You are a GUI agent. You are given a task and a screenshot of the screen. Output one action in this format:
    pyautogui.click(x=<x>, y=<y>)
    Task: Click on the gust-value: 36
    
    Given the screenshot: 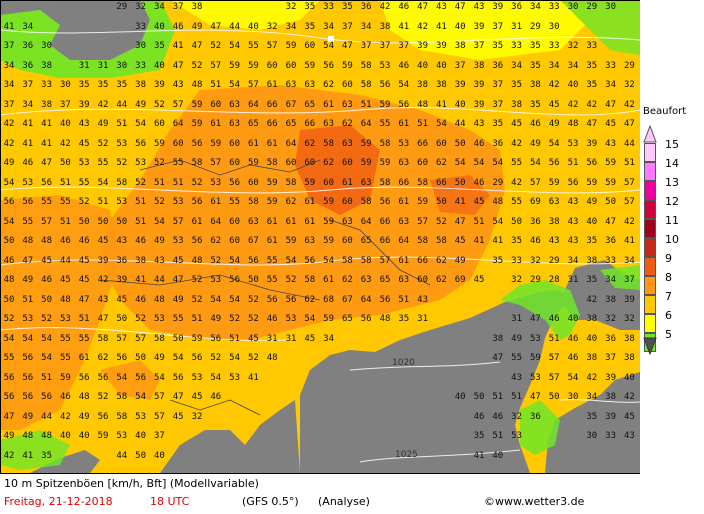 What is the action you would take?
    pyautogui.click(x=535, y=416)
    